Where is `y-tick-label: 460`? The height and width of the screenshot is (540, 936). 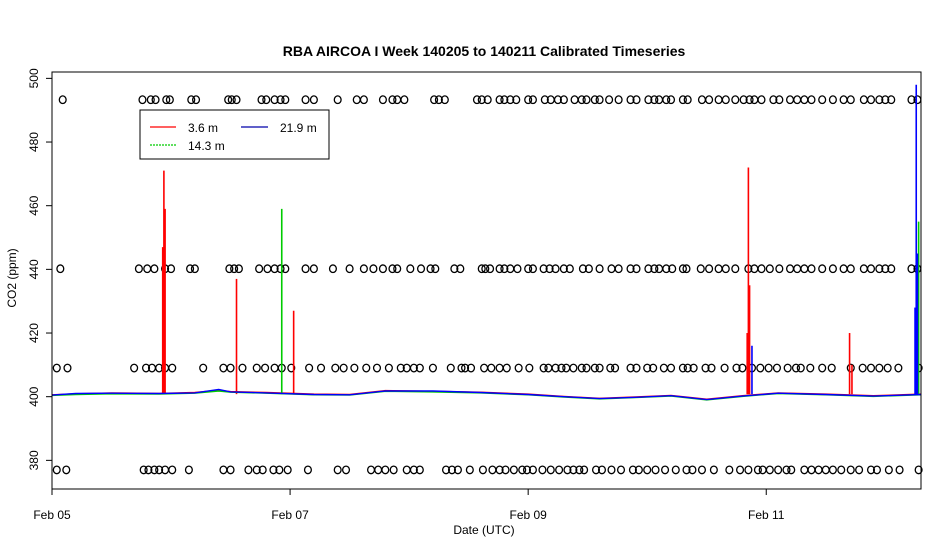 y-tick-label: 460 is located at coordinates (34, 205).